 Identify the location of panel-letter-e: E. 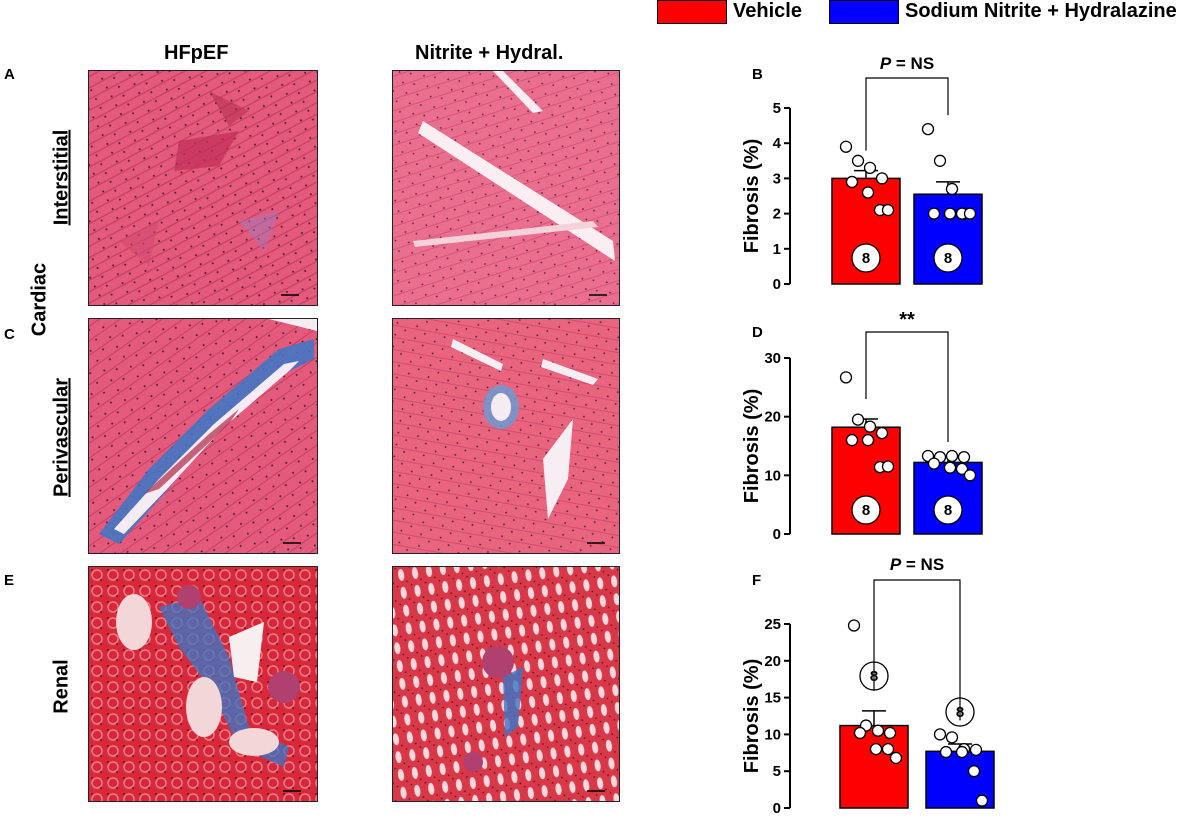
(9, 580).